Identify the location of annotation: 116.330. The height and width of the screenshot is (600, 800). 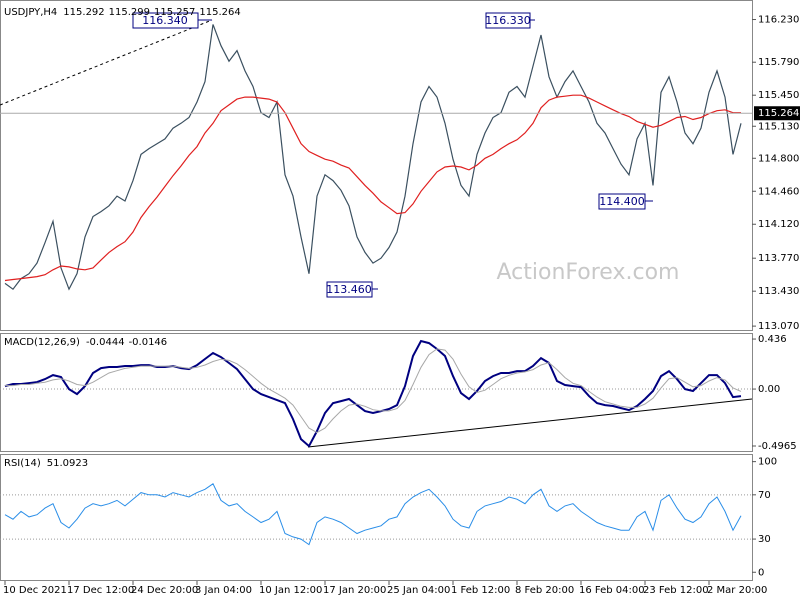
(510, 20).